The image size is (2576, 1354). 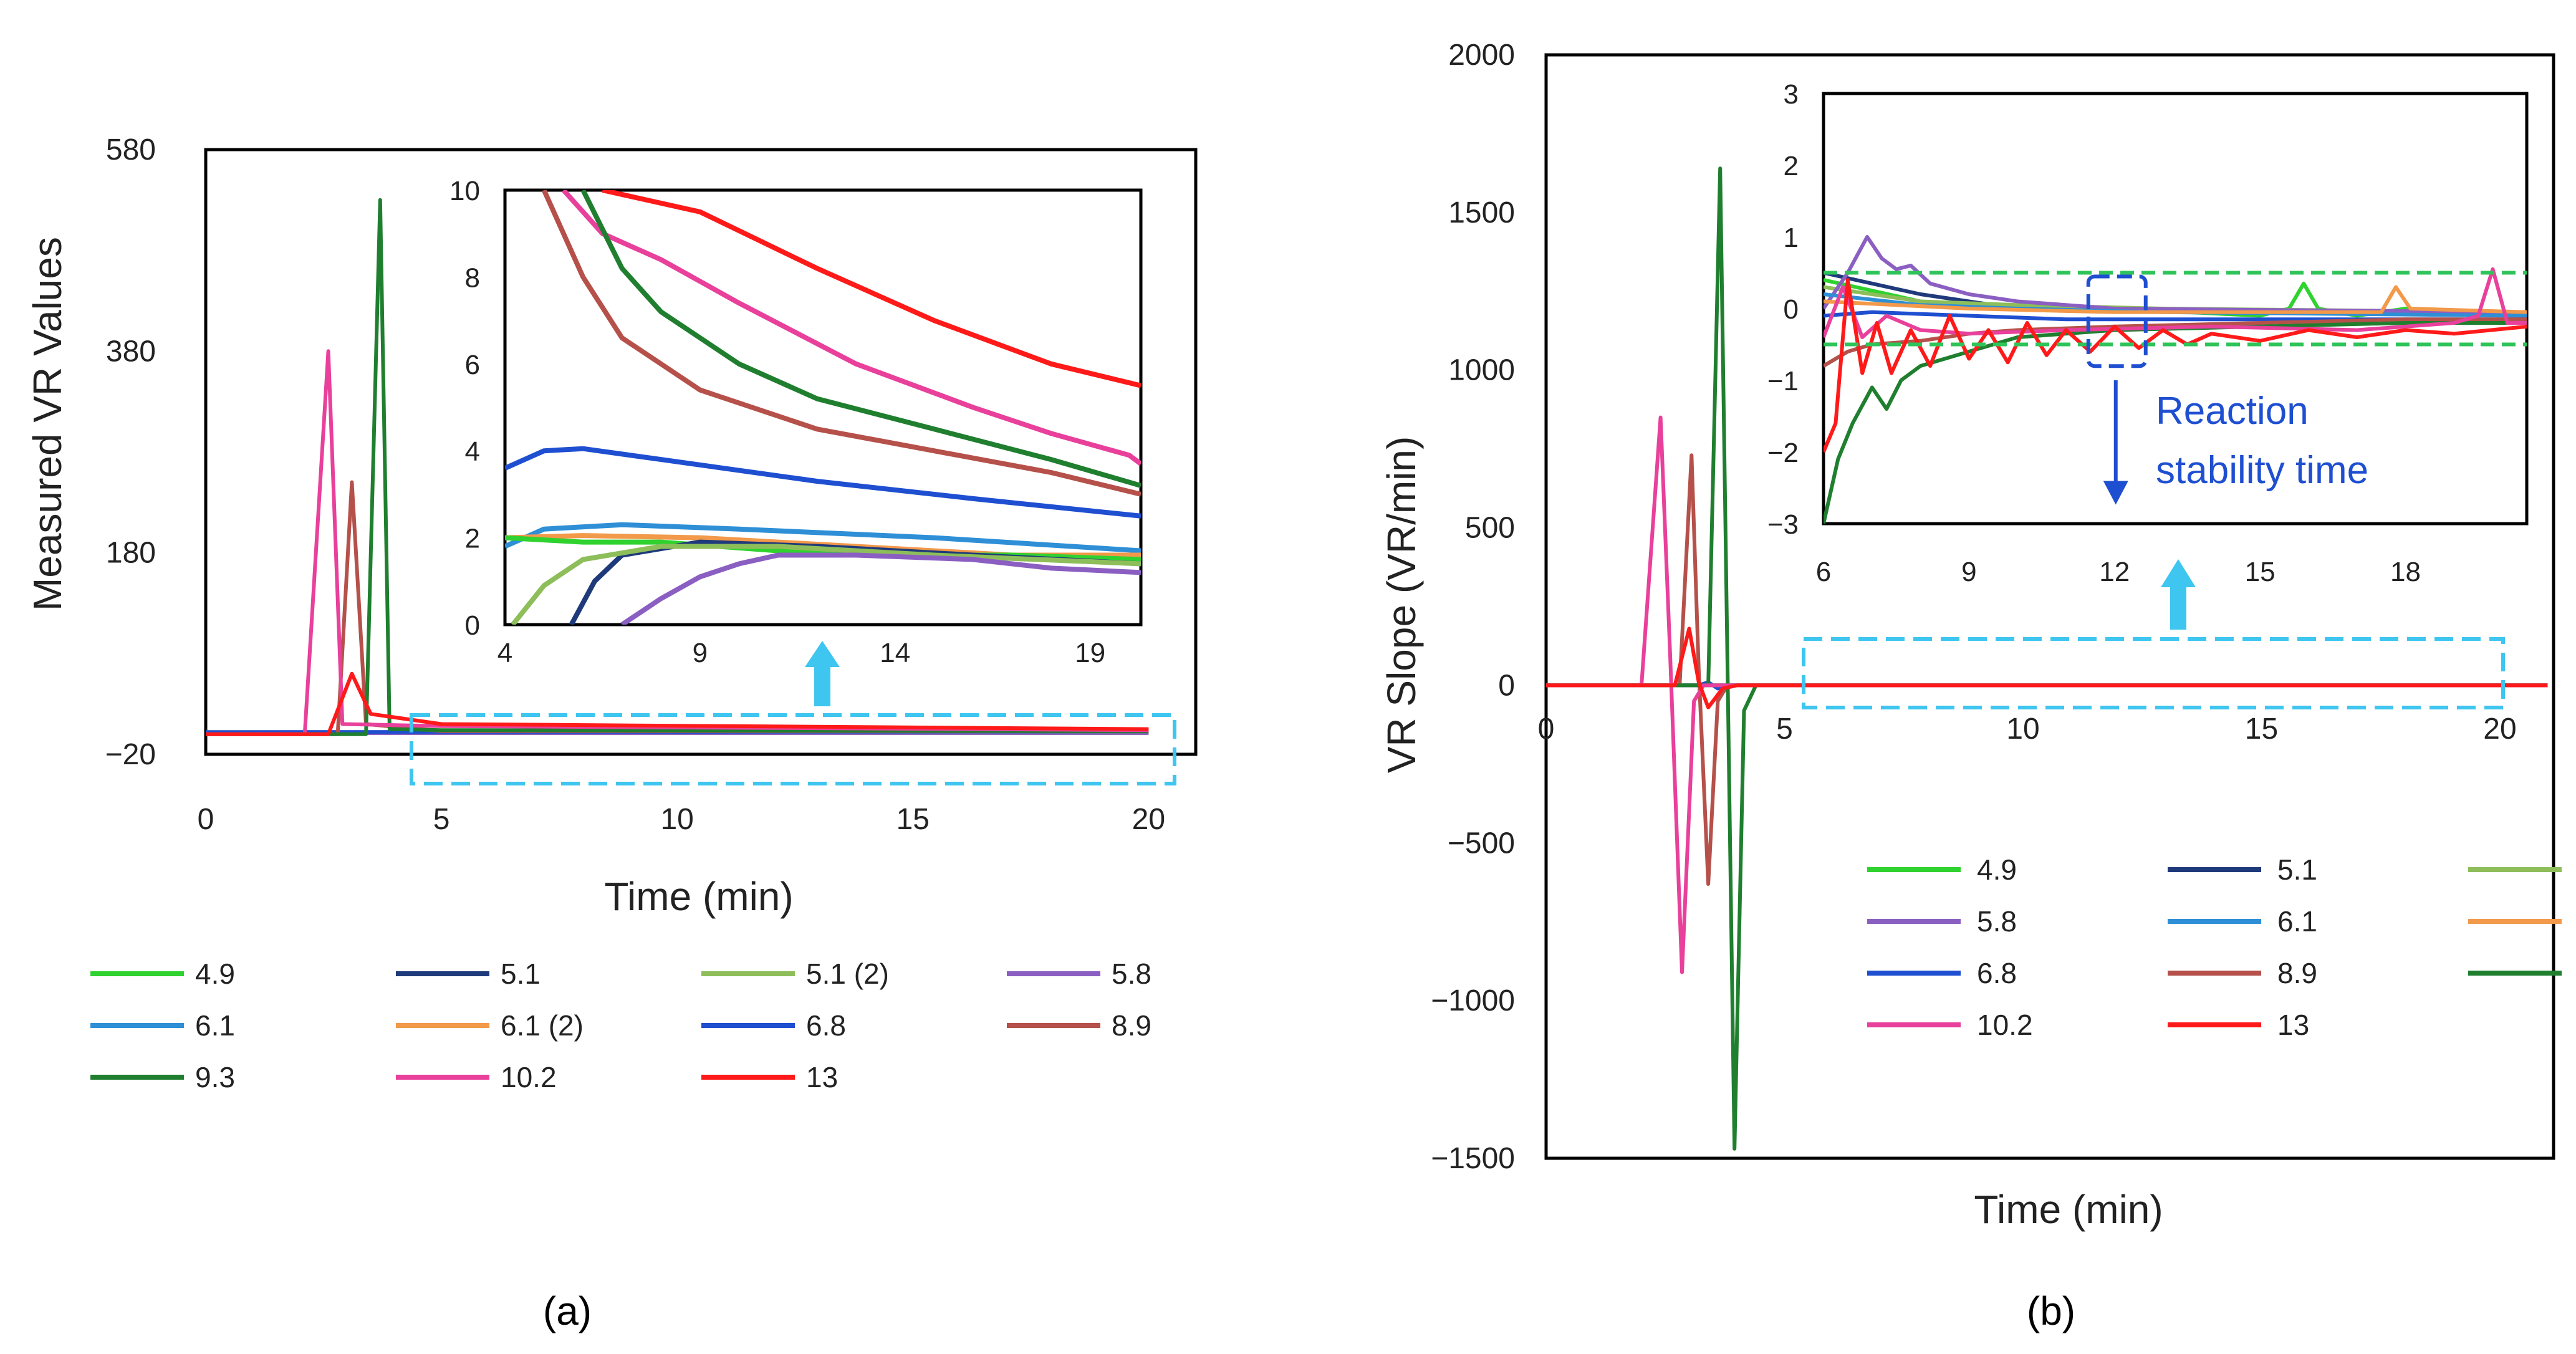 What do you see at coordinates (847, 974) in the screenshot?
I see `panel-a-legend-label-5-1-2: 5.1 (2)` at bounding box center [847, 974].